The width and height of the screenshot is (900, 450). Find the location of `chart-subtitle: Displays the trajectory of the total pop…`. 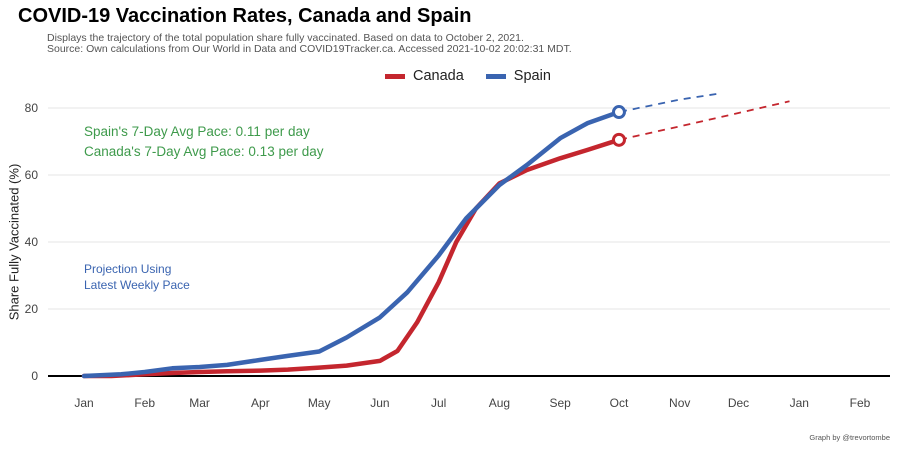

chart-subtitle: Displays the trajectory of the total pop… is located at coordinates (309, 44).